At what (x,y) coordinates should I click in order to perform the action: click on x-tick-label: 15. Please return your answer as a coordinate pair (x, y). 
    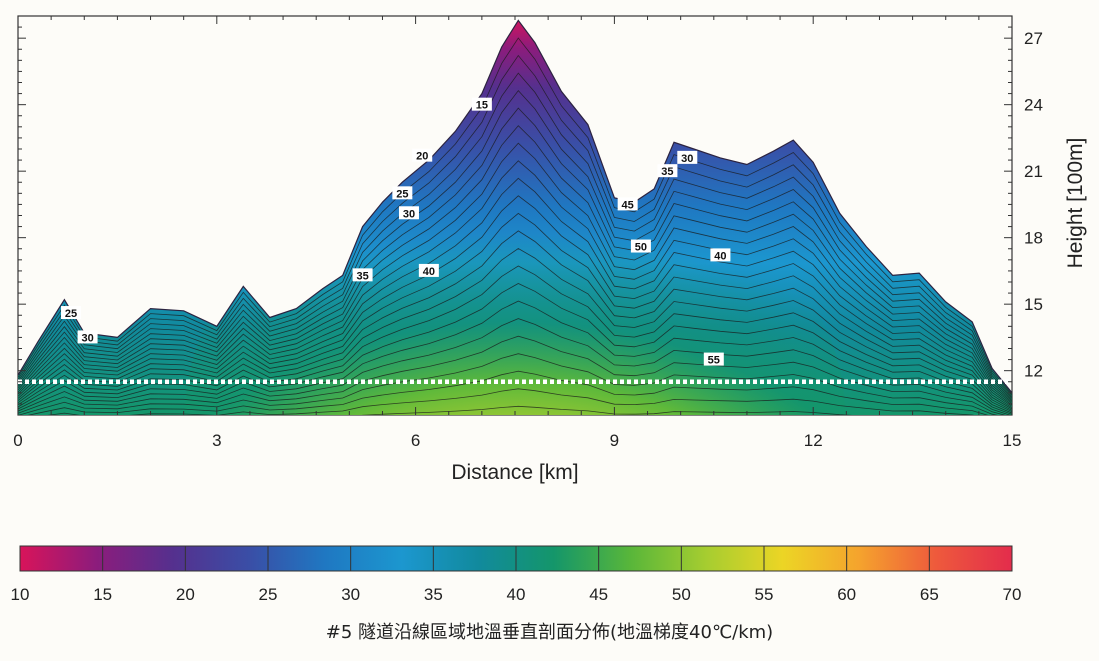
    Looking at the image, I should click on (1012, 440).